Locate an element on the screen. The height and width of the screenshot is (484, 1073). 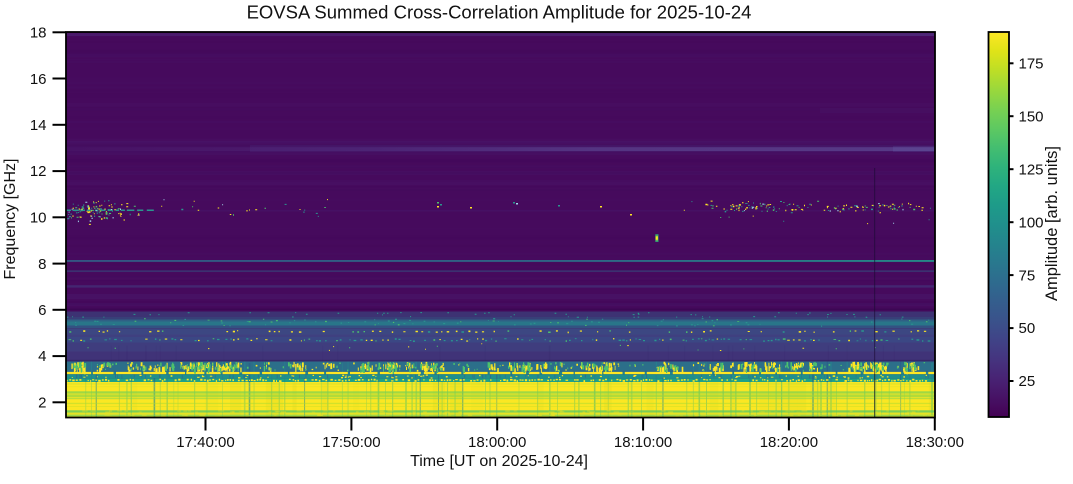
svg-text: 17:40:00 is located at coordinates (205, 442).